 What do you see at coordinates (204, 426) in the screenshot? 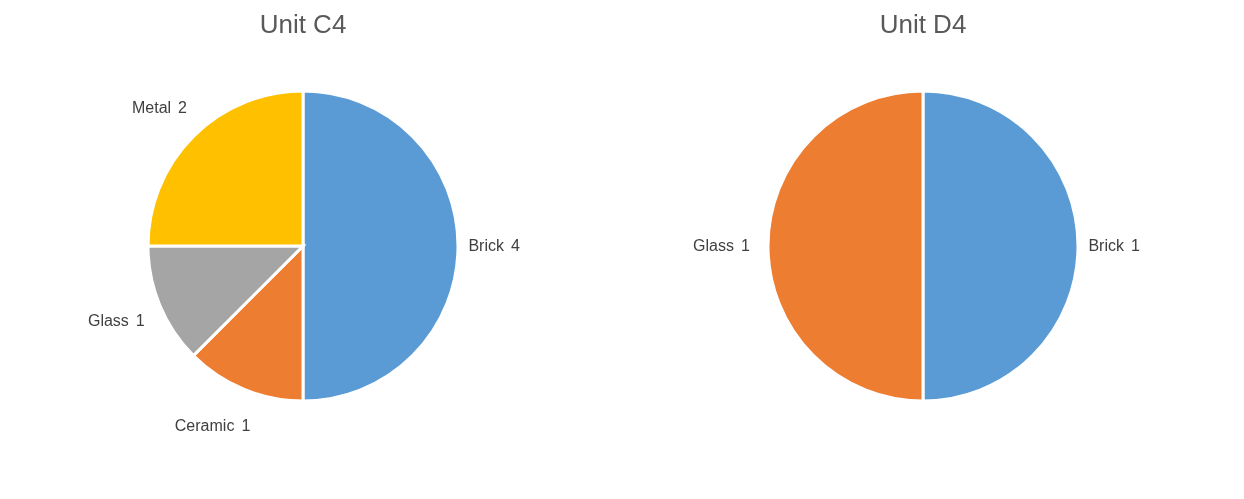
I see `slice-label: Ceramic` at bounding box center [204, 426].